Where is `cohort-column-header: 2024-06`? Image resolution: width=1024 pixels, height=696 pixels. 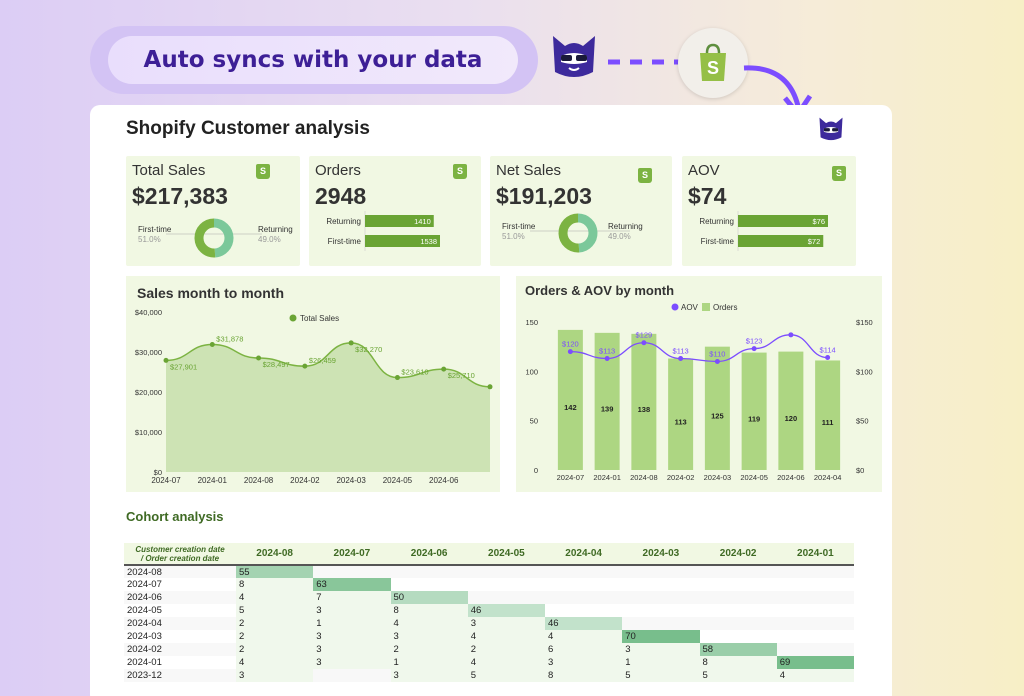
cohort-column-header: 2024-06 is located at coordinates (429, 554).